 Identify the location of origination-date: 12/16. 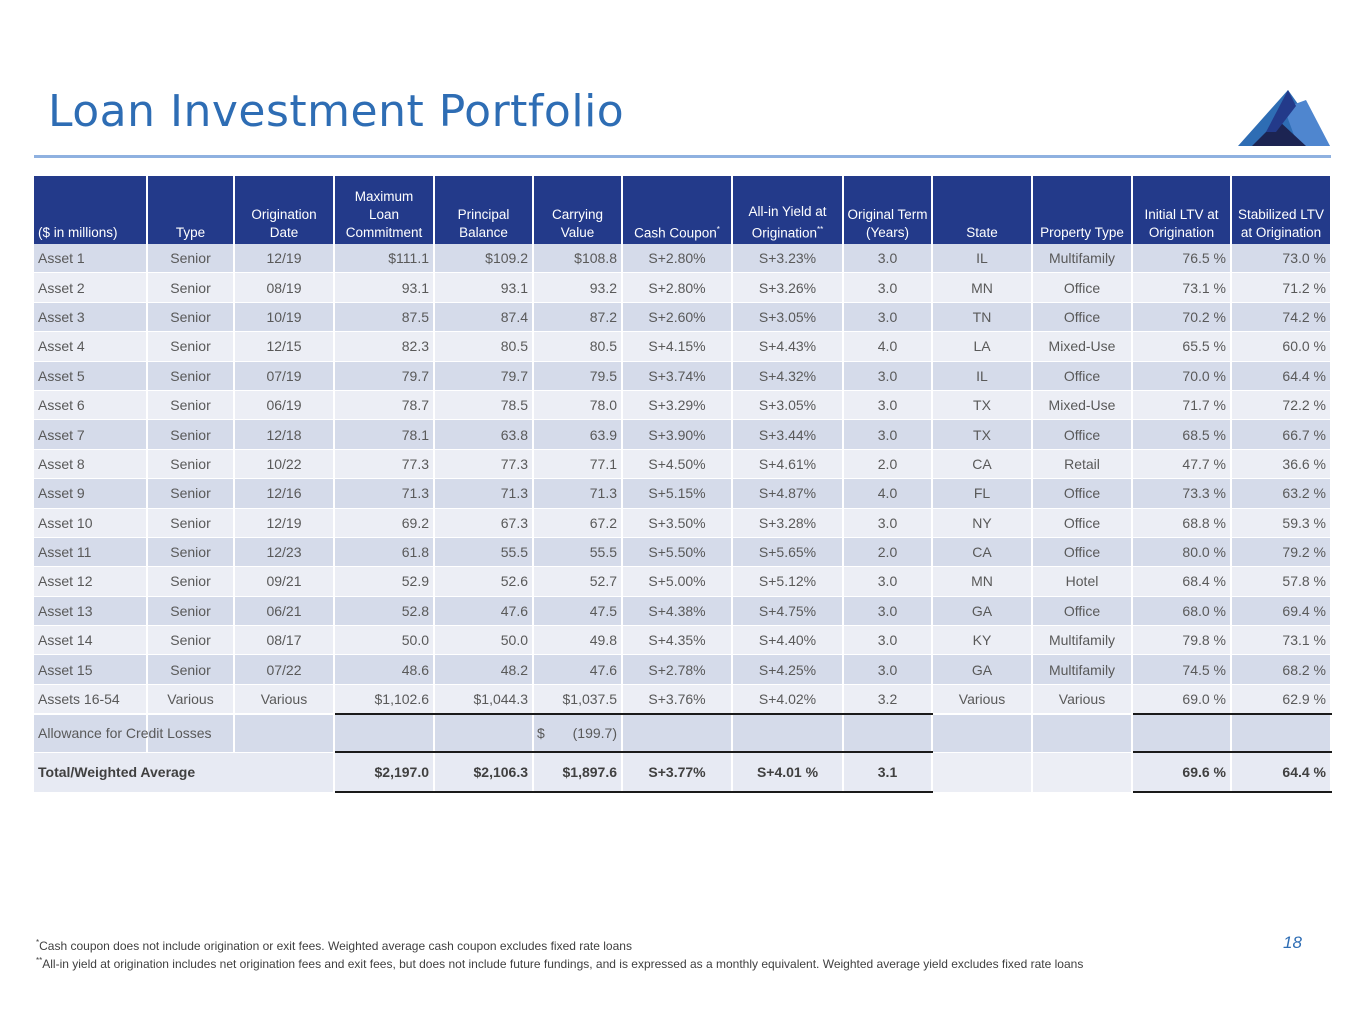
(284, 493).